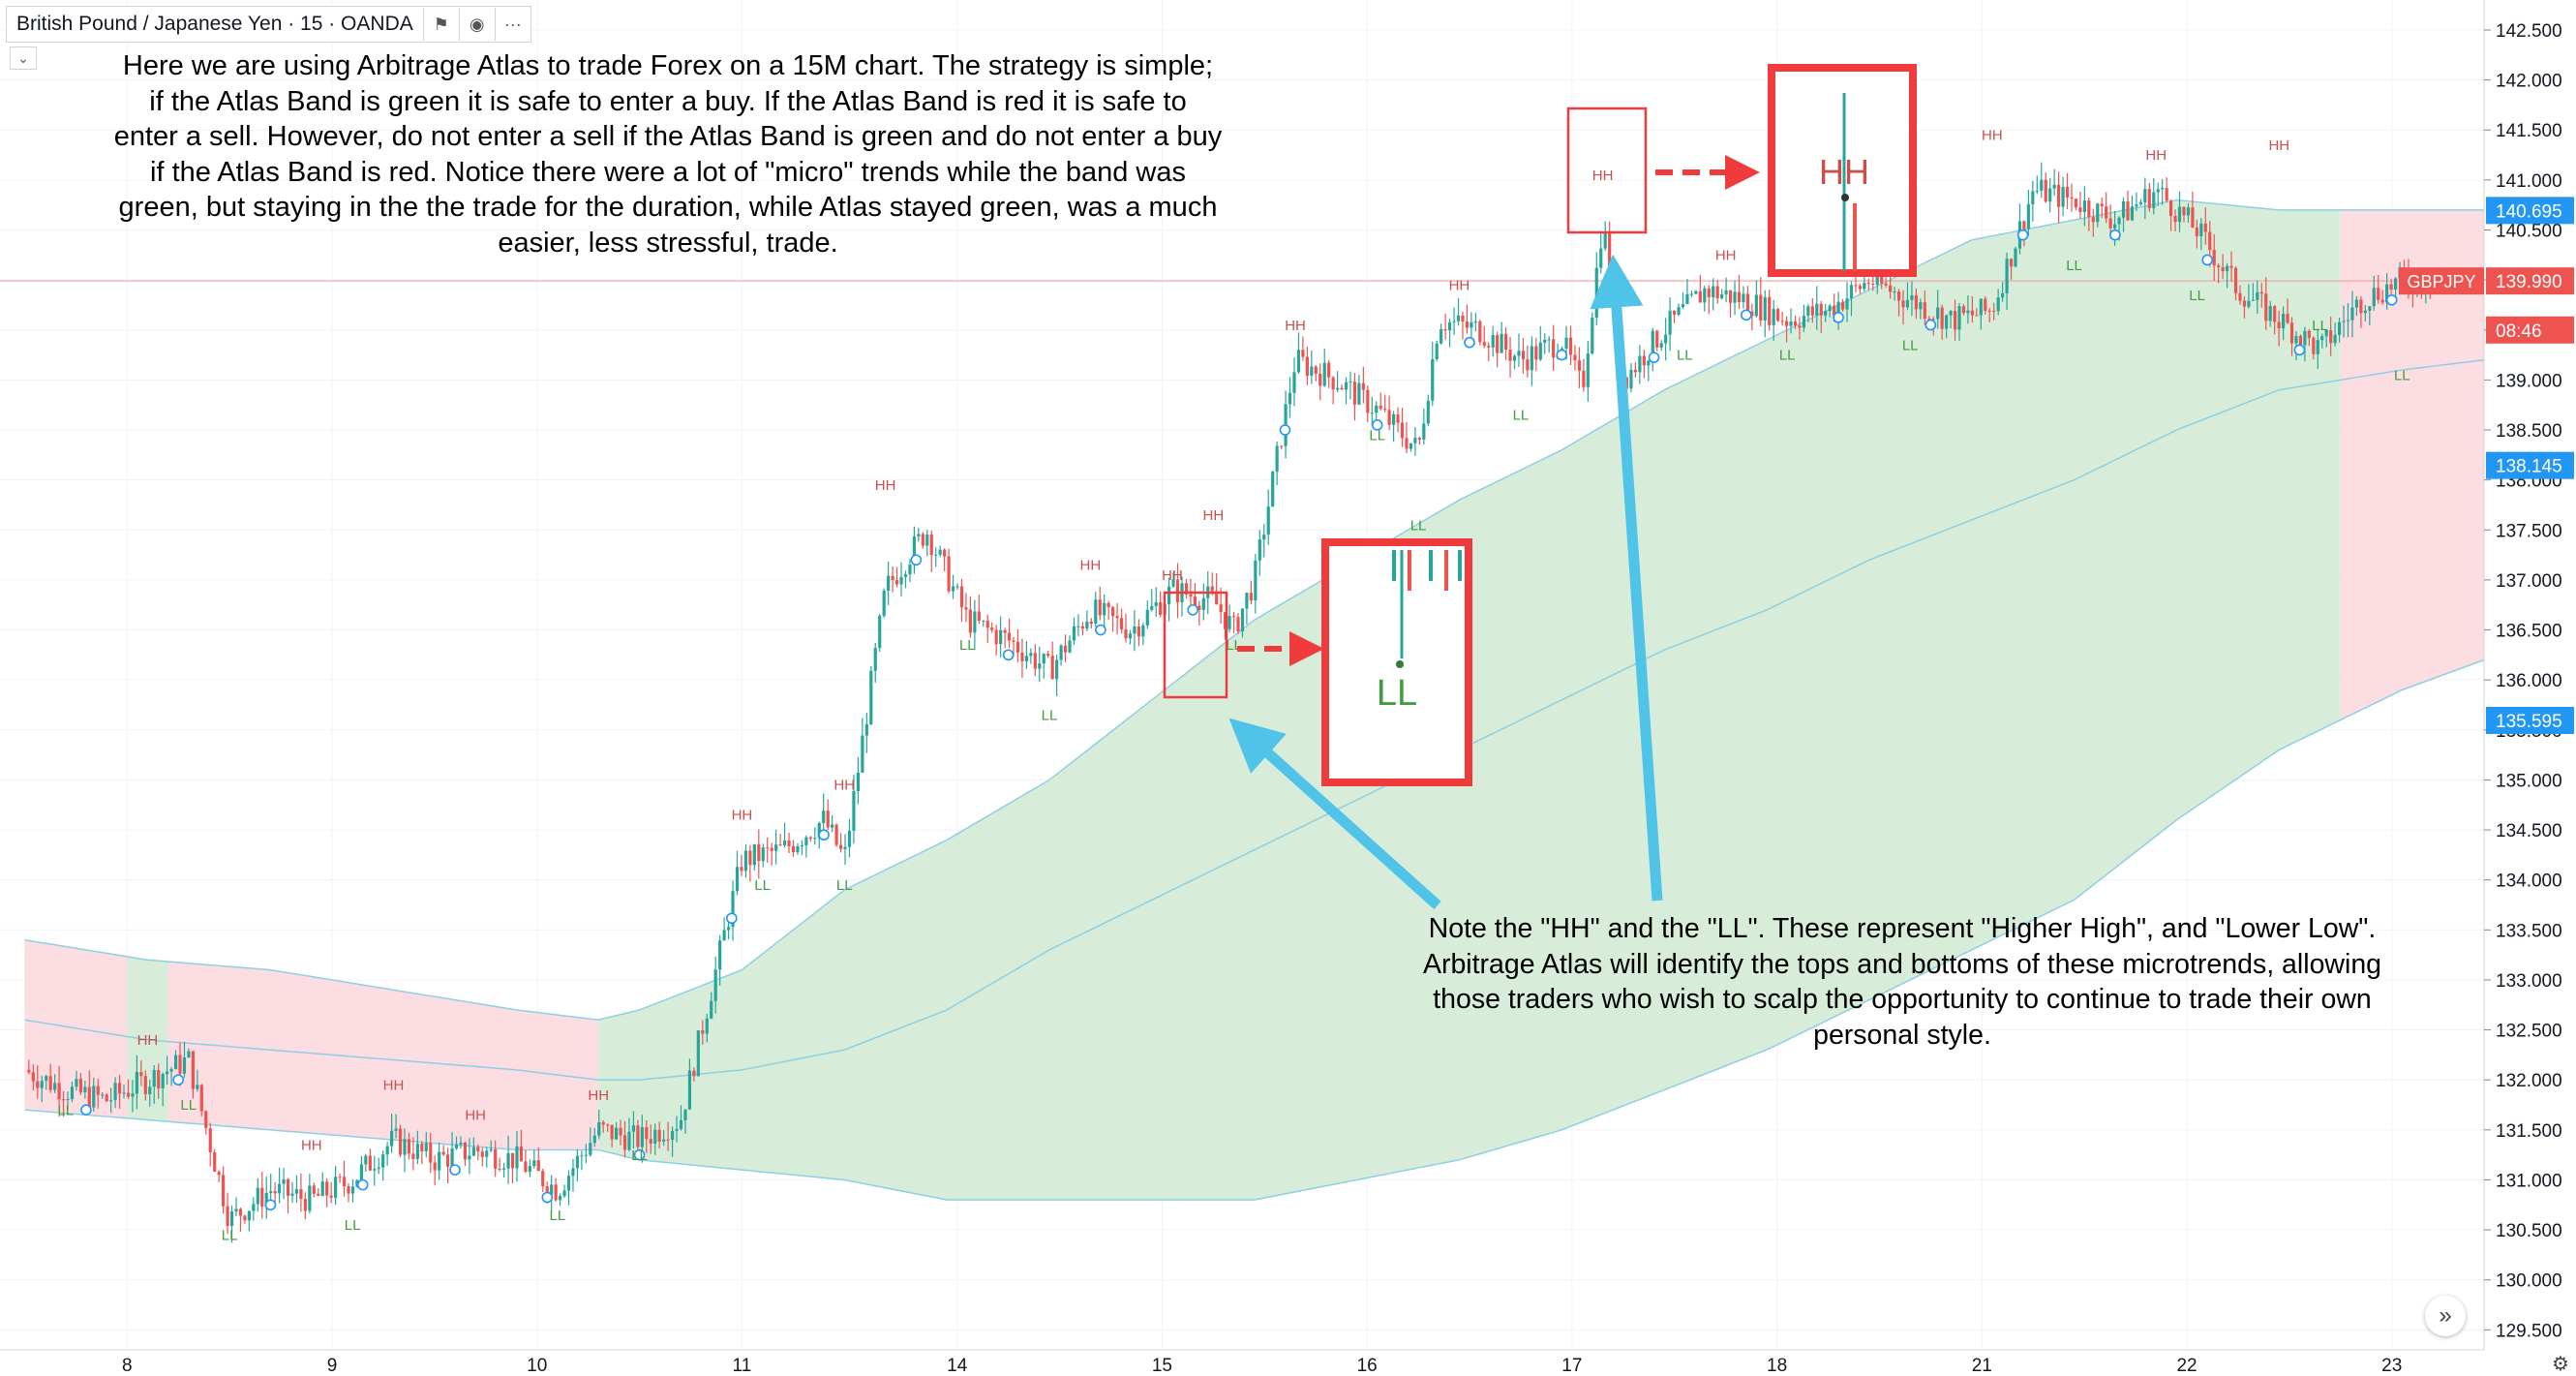 The image size is (2576, 1376). What do you see at coordinates (2445, 1316) in the screenshot?
I see `scroll-to-realtime-button: »` at bounding box center [2445, 1316].